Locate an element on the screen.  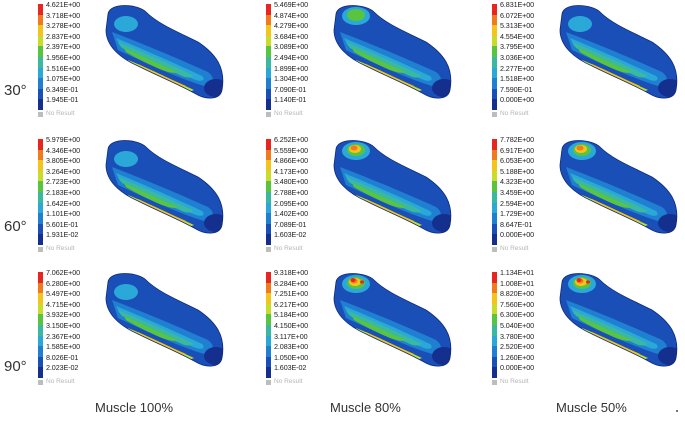
legend-value: 2.494E+00 is located at coordinates (291, 57).